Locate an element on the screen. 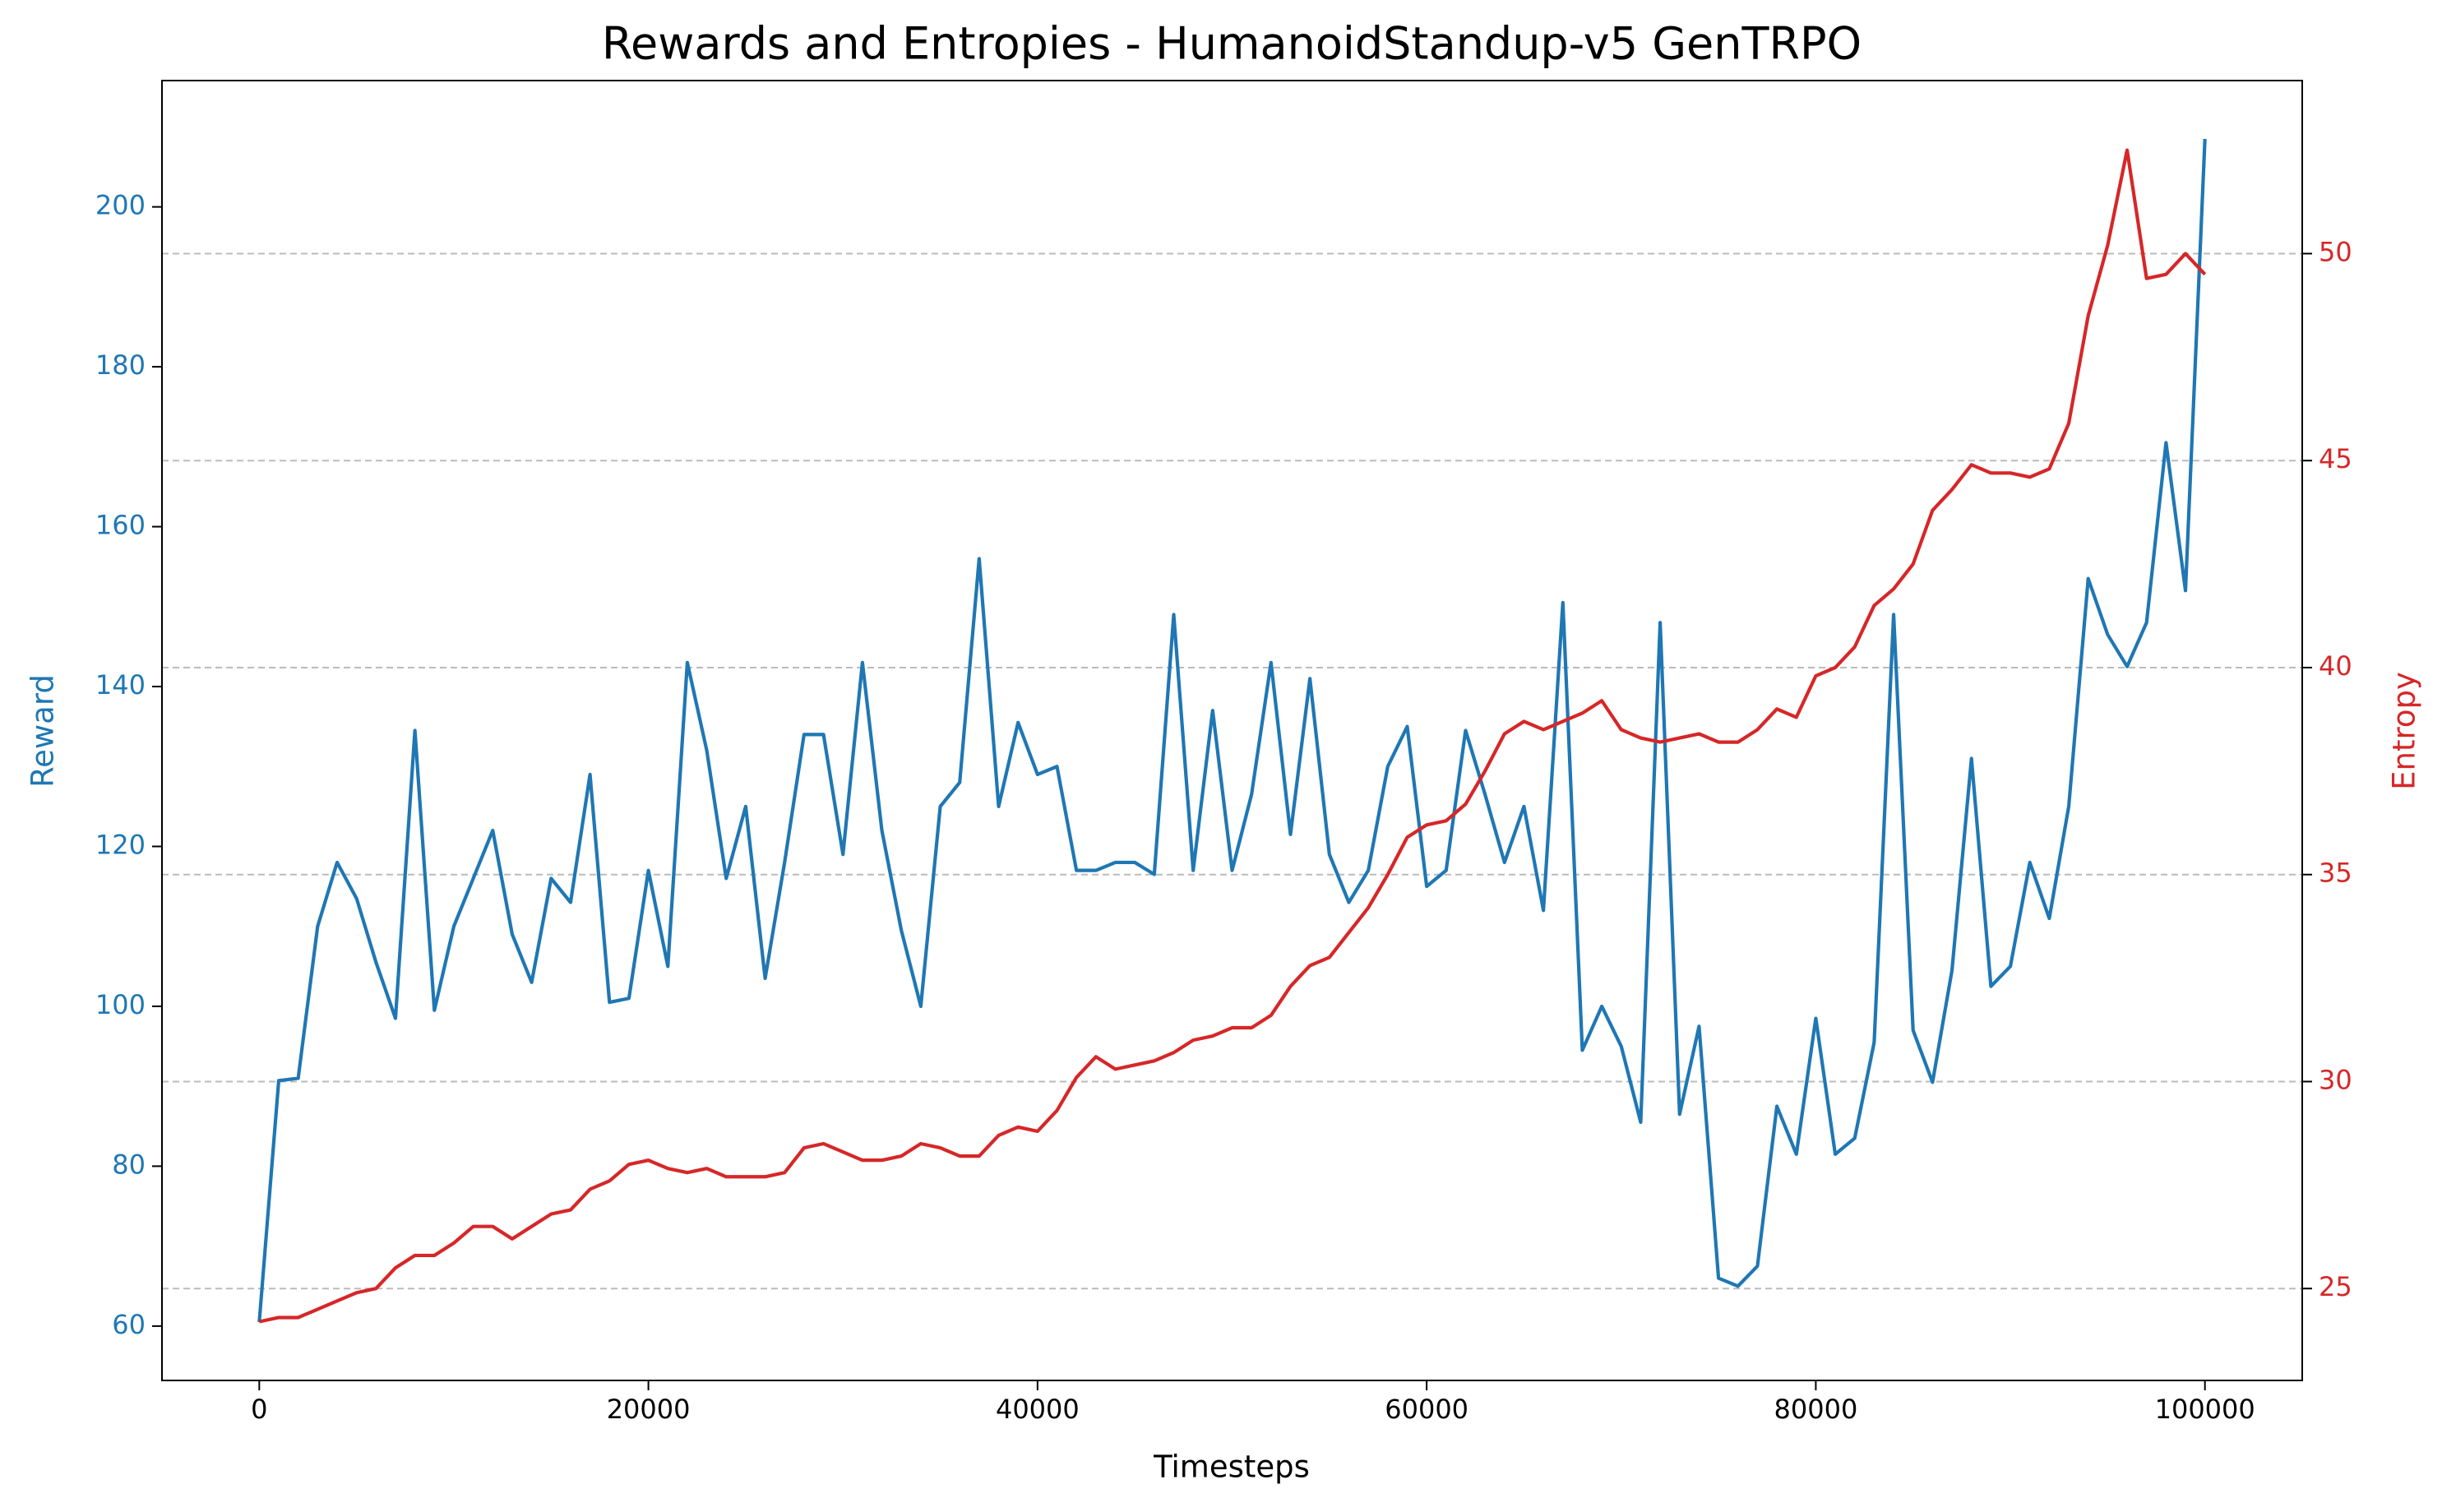 The height and width of the screenshot is (1512, 2442). y2-tick-label: 35 is located at coordinates (2335, 873).